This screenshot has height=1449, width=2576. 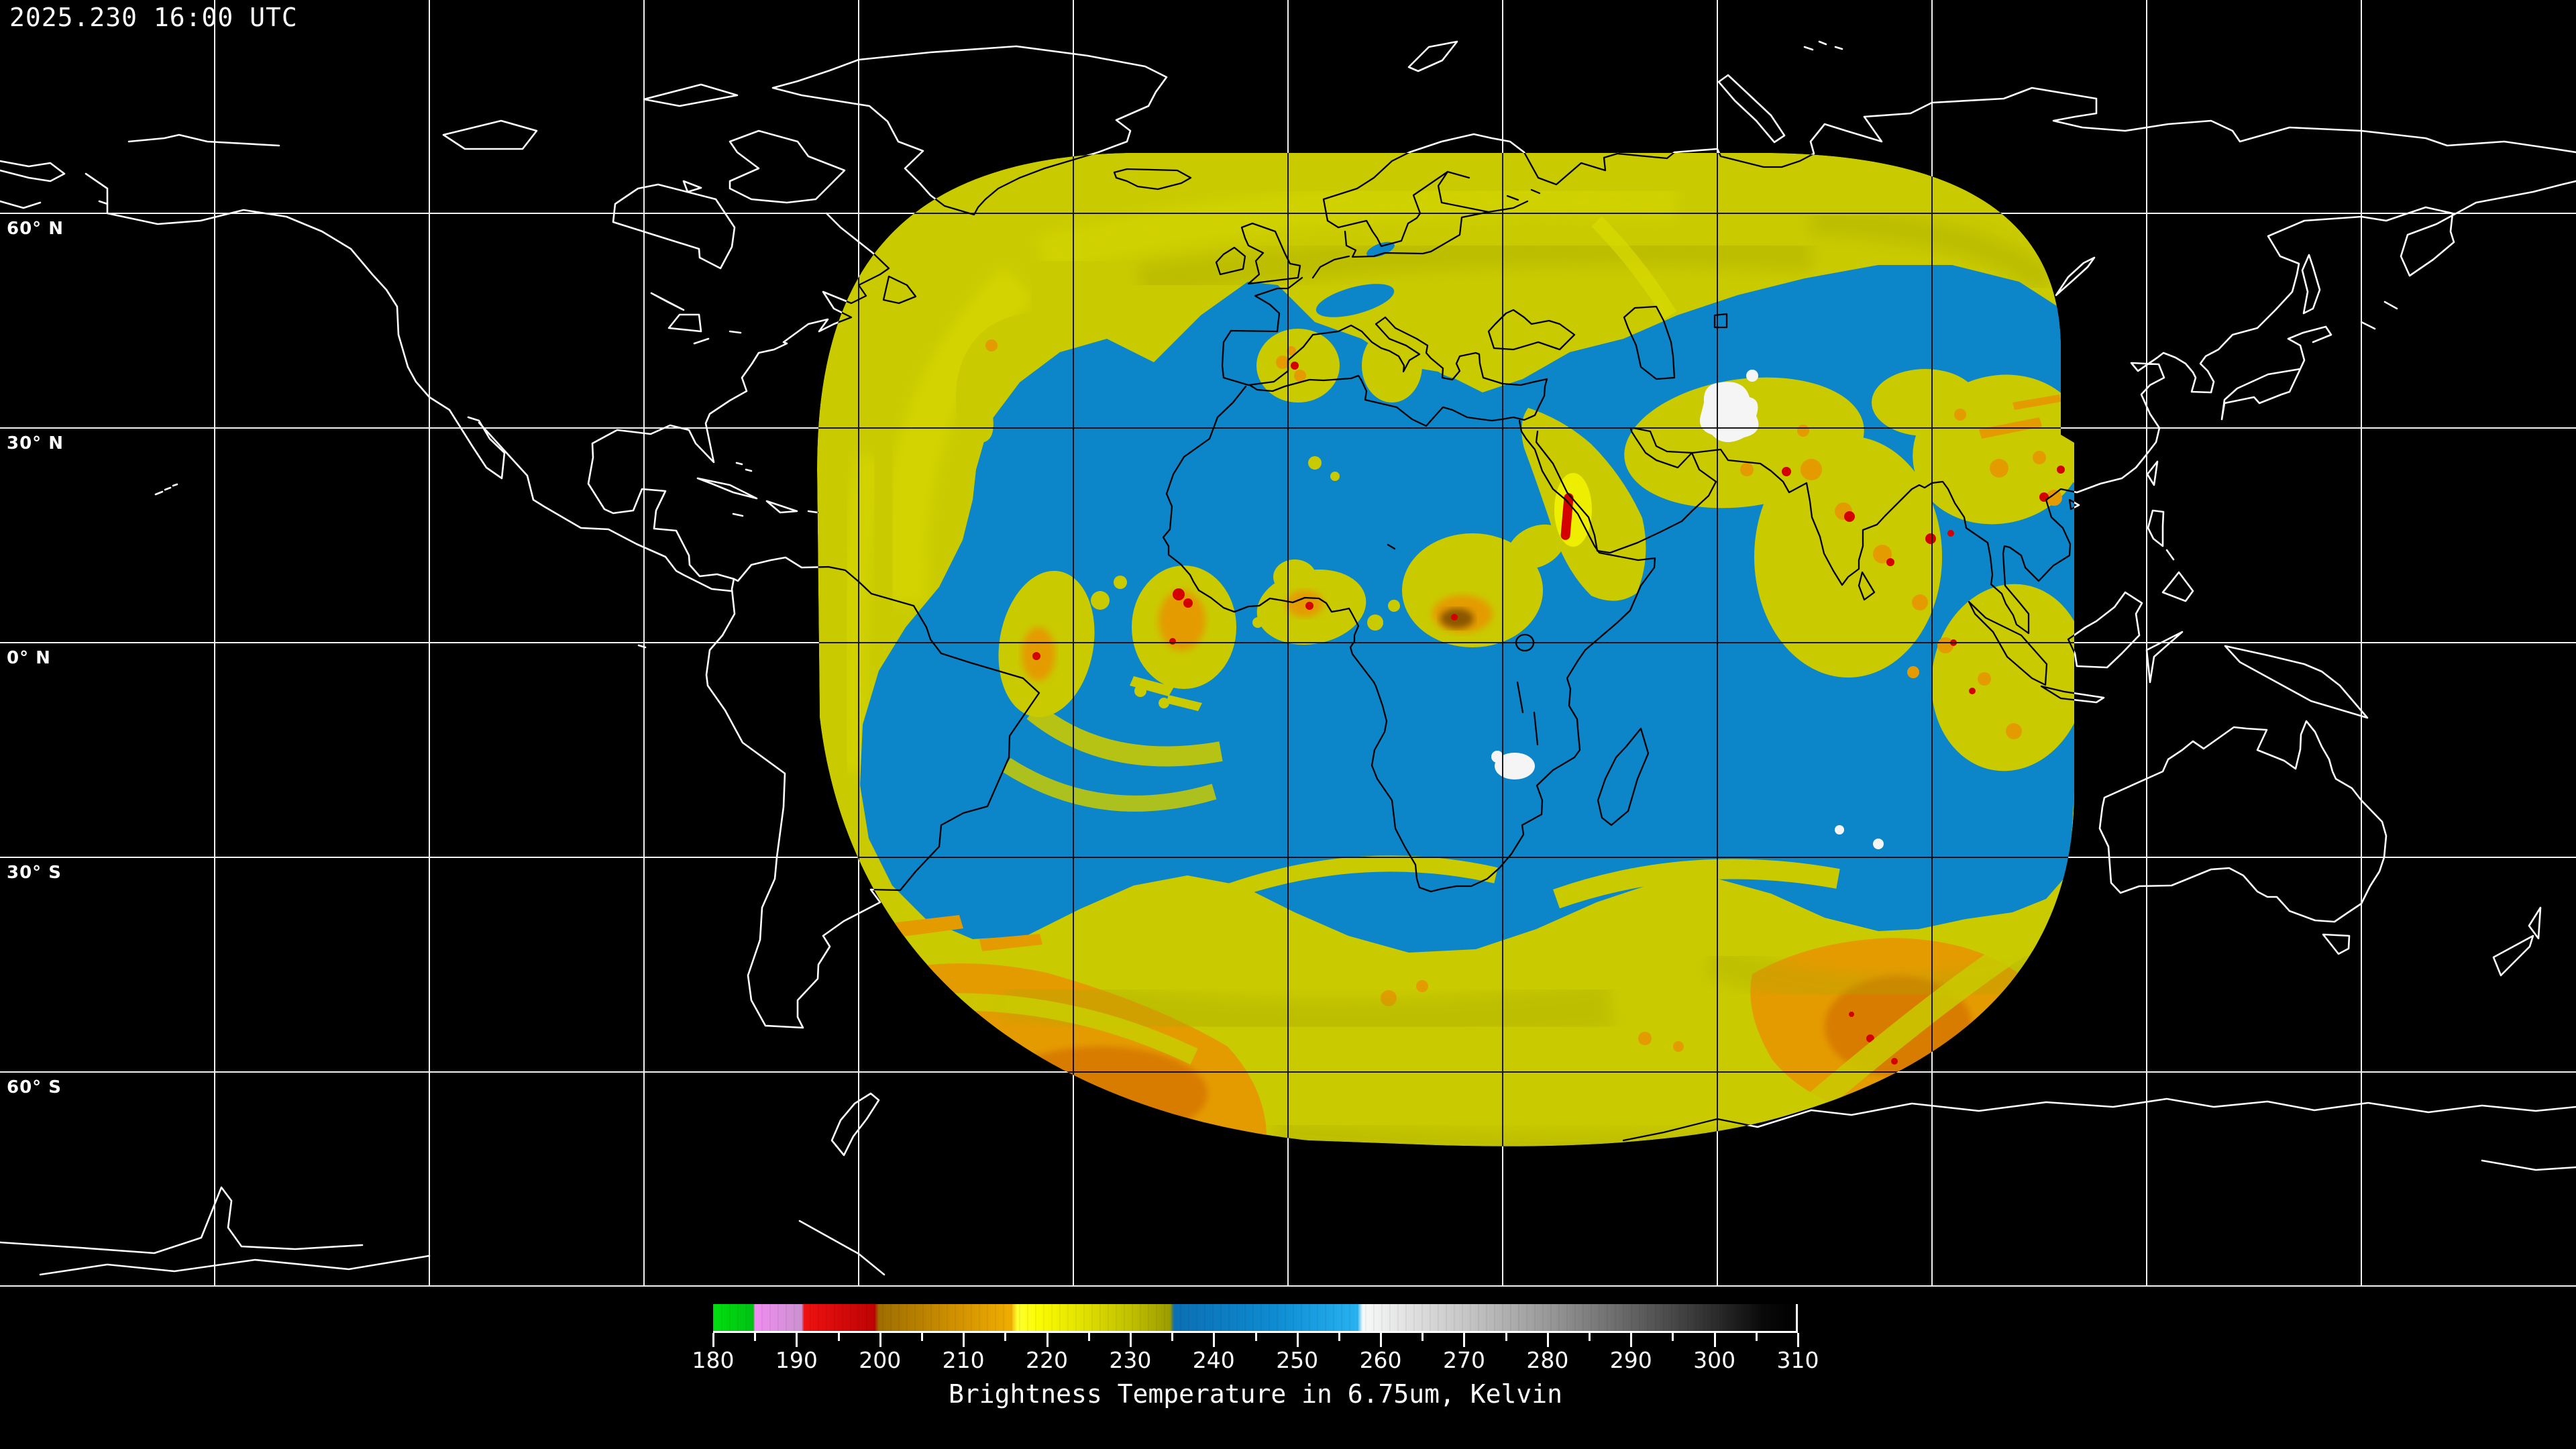 I want to click on blue-patches, so click(x=1355, y=279).